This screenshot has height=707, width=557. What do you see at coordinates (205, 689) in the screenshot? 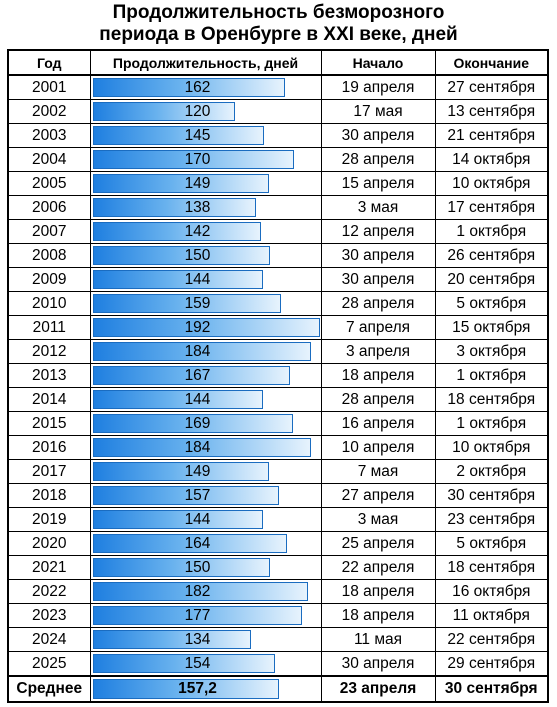
I see `average-duration-cell: 157,2` at bounding box center [205, 689].